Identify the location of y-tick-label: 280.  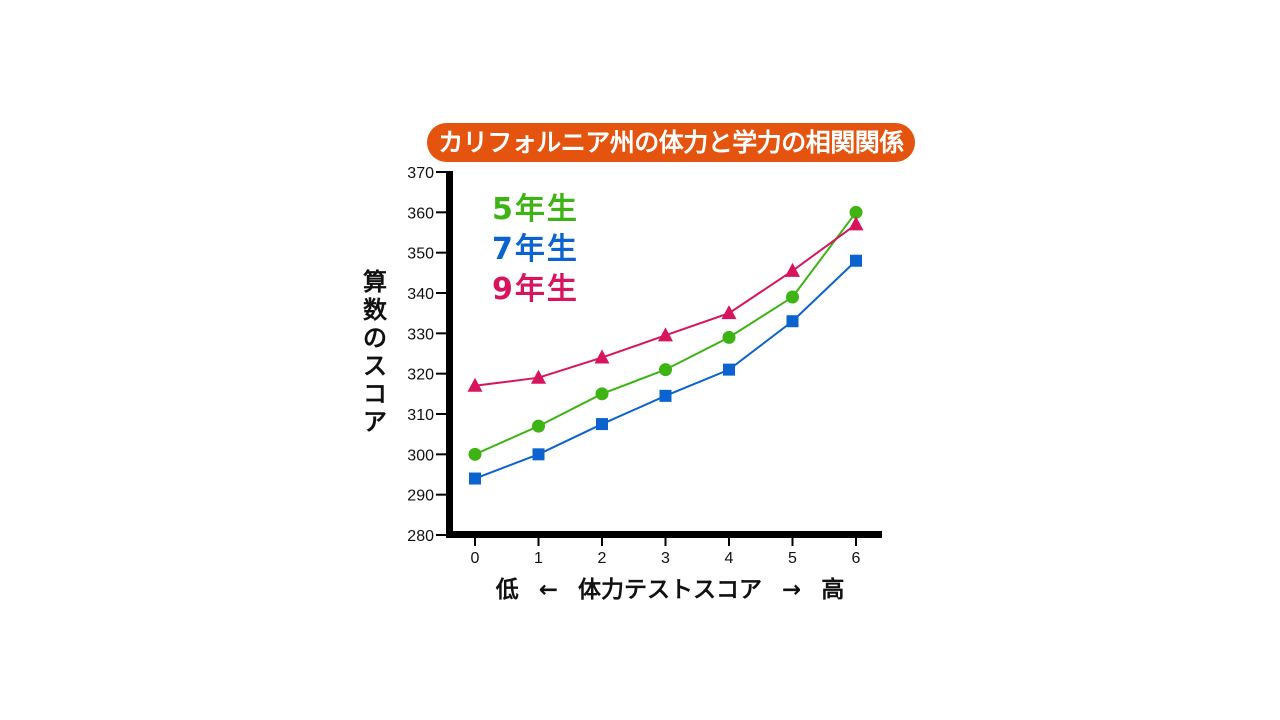
(420, 536).